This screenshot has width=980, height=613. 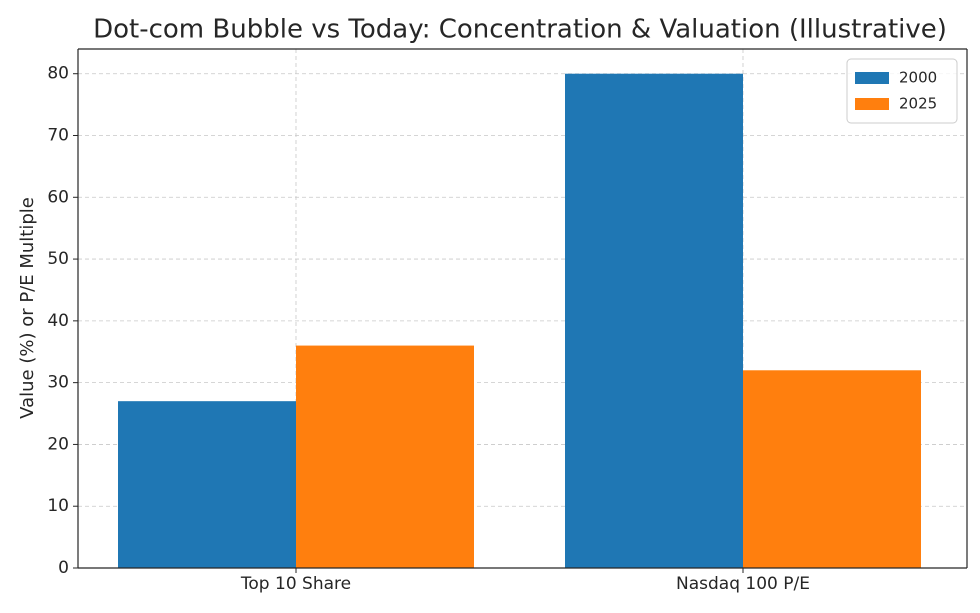 What do you see at coordinates (58, 136) in the screenshot?
I see `y-tick-label: 70` at bounding box center [58, 136].